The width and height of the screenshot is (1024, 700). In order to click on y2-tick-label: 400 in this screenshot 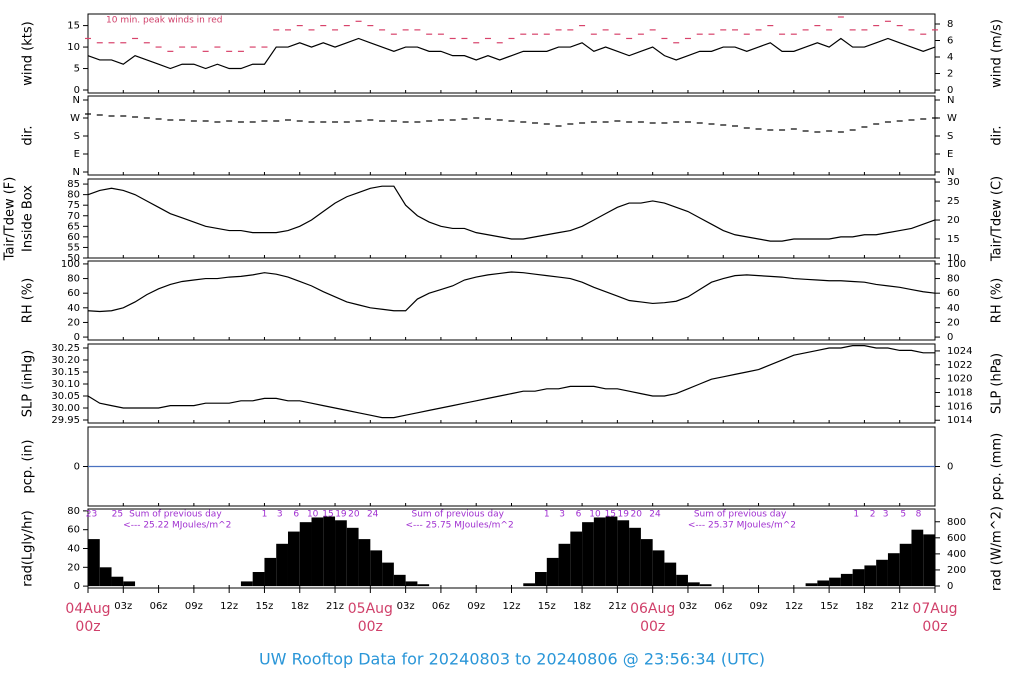, I will do `click(956, 554)`.